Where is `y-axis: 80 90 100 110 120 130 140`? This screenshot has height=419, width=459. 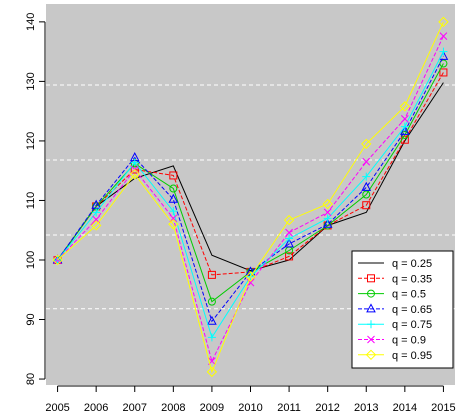 y-axis: 80 90 100 110 120 130 140 is located at coordinates (35, 199).